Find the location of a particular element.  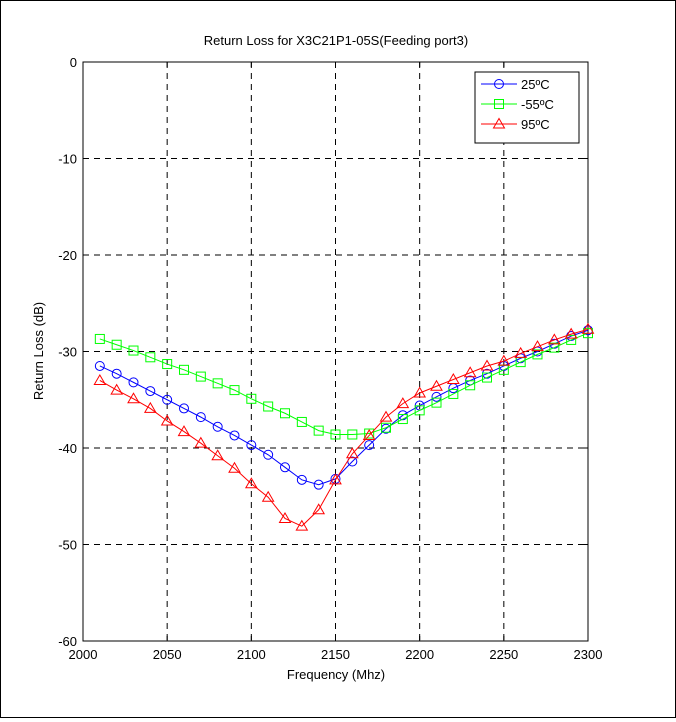

legend: 25ºC -55ºC 95ºC is located at coordinates (527, 107).